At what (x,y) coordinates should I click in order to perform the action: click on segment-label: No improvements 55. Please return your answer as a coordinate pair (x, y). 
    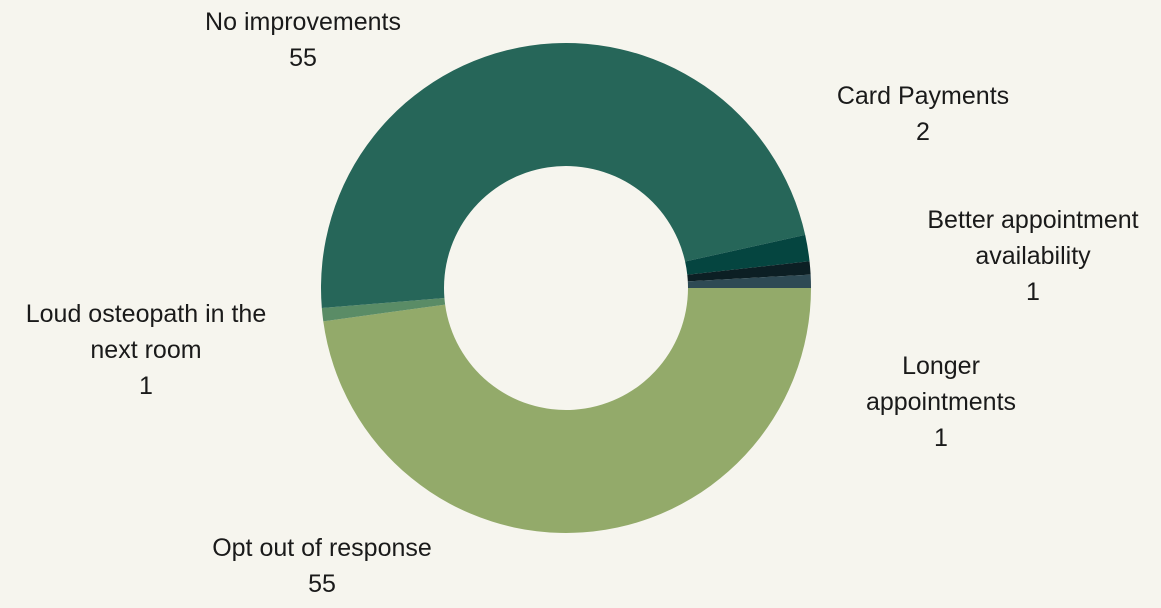
    Looking at the image, I should click on (303, 40).